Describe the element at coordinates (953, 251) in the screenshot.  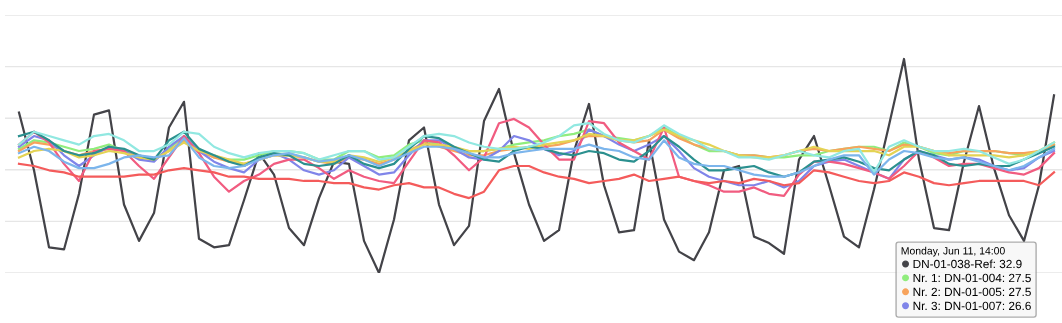
I see `legend-title: Monday, Jun 11, 14:00` at that location.